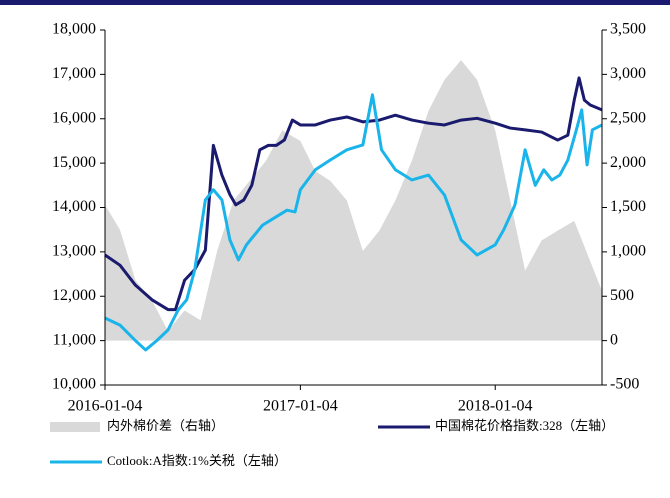  Describe the element at coordinates (624, 384) in the screenshot. I see `y2-tick-label: -500` at that location.